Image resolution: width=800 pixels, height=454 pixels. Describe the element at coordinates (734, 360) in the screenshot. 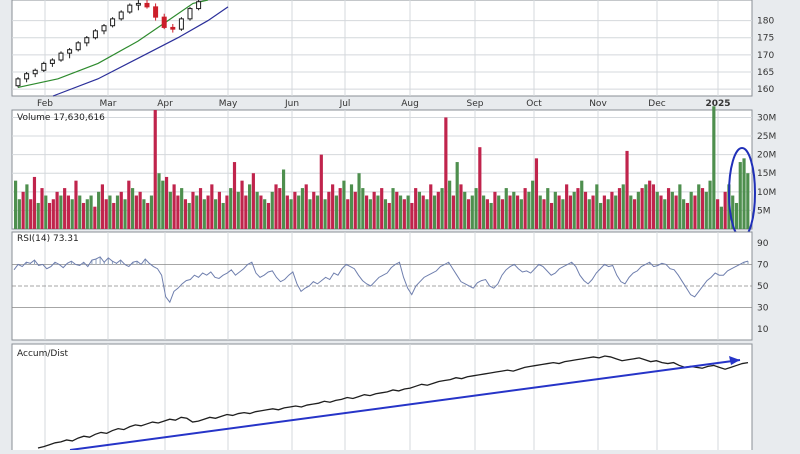

I see `trend-arrow-head` at that location.